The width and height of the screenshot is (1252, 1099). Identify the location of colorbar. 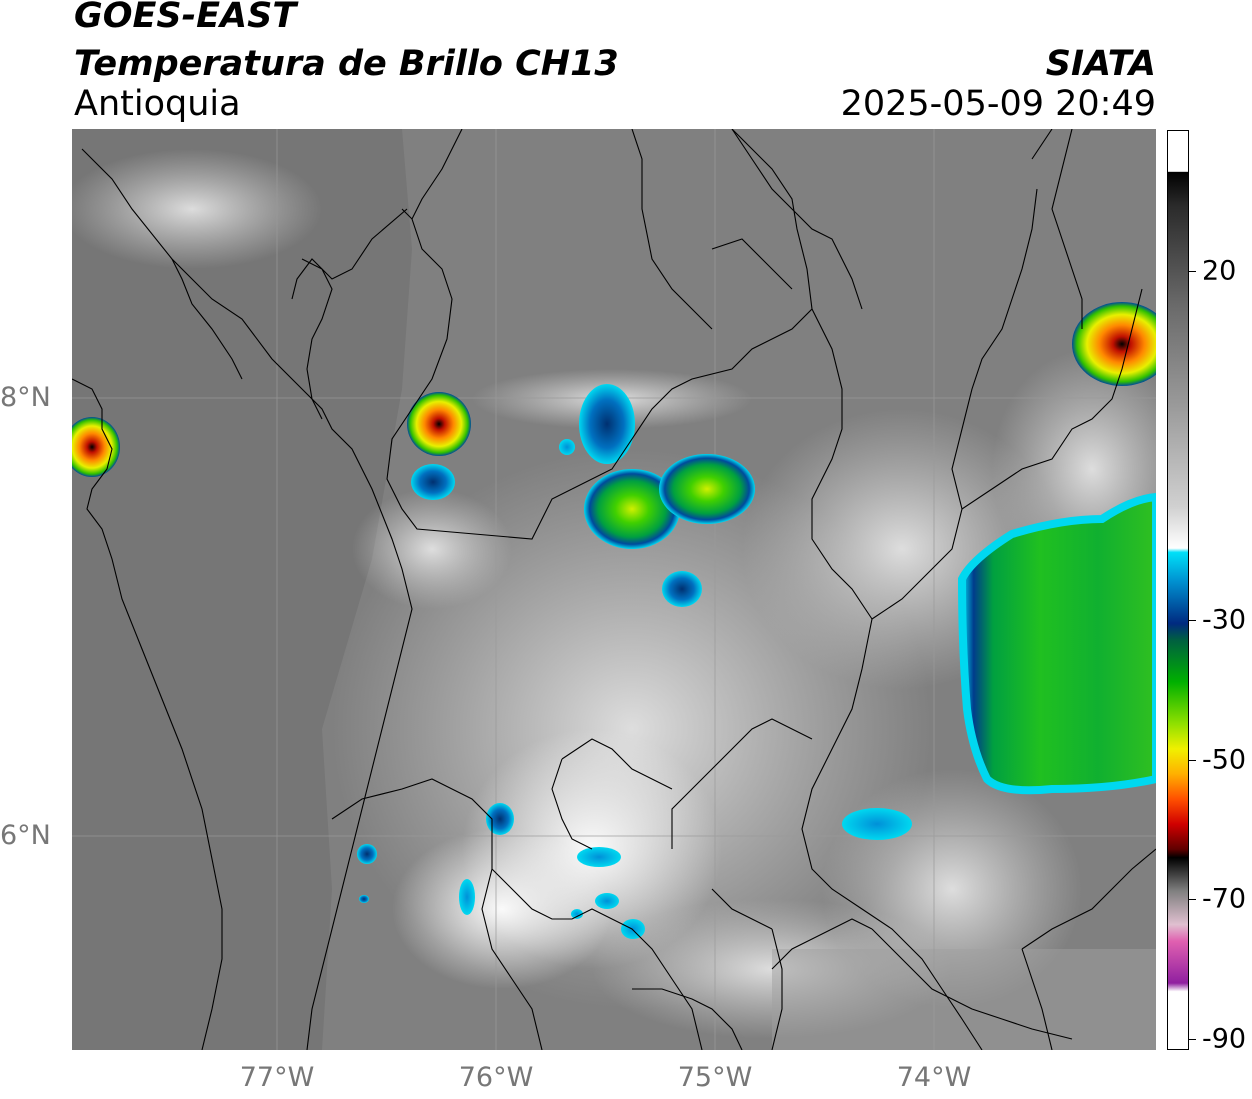
(1178, 590).